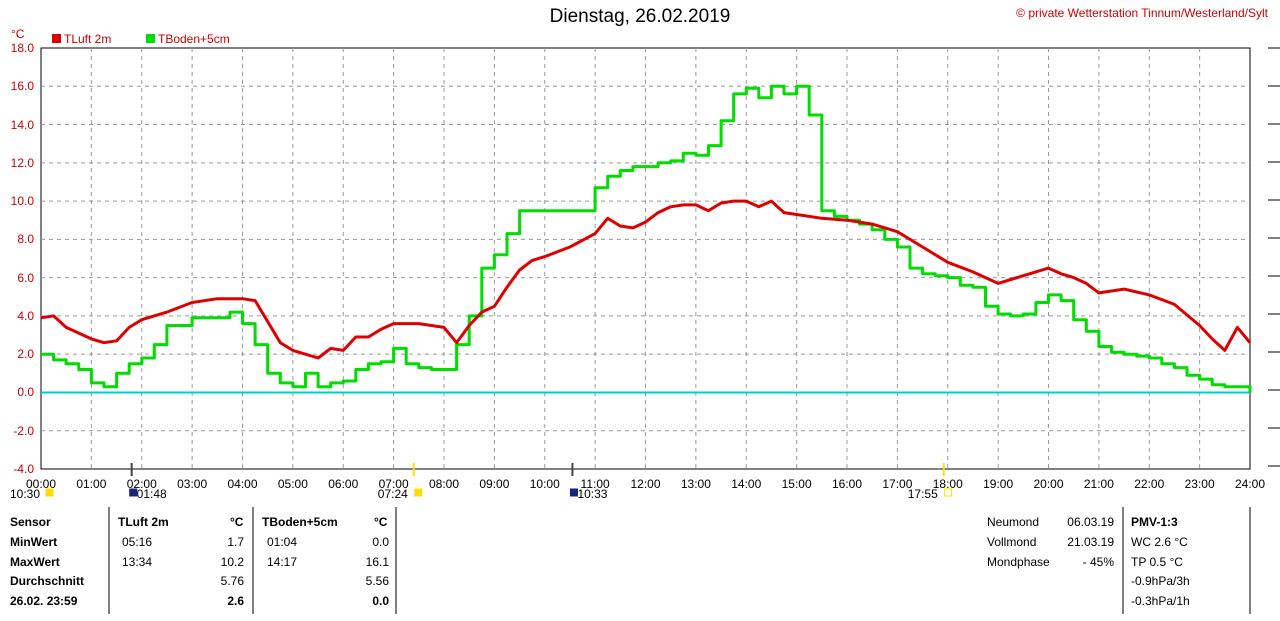 The width and height of the screenshot is (1280, 621). What do you see at coordinates (25, 354) in the screenshot?
I see `y-tick-label: 2.0` at bounding box center [25, 354].